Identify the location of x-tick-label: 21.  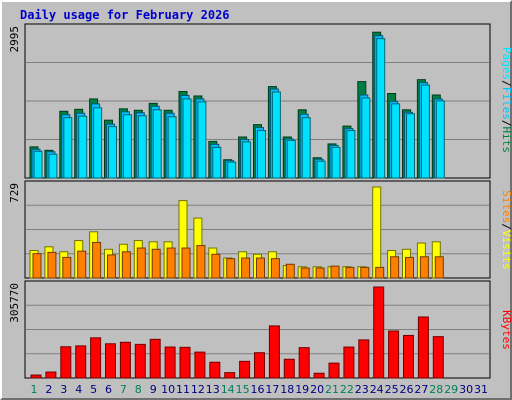
(332, 389).